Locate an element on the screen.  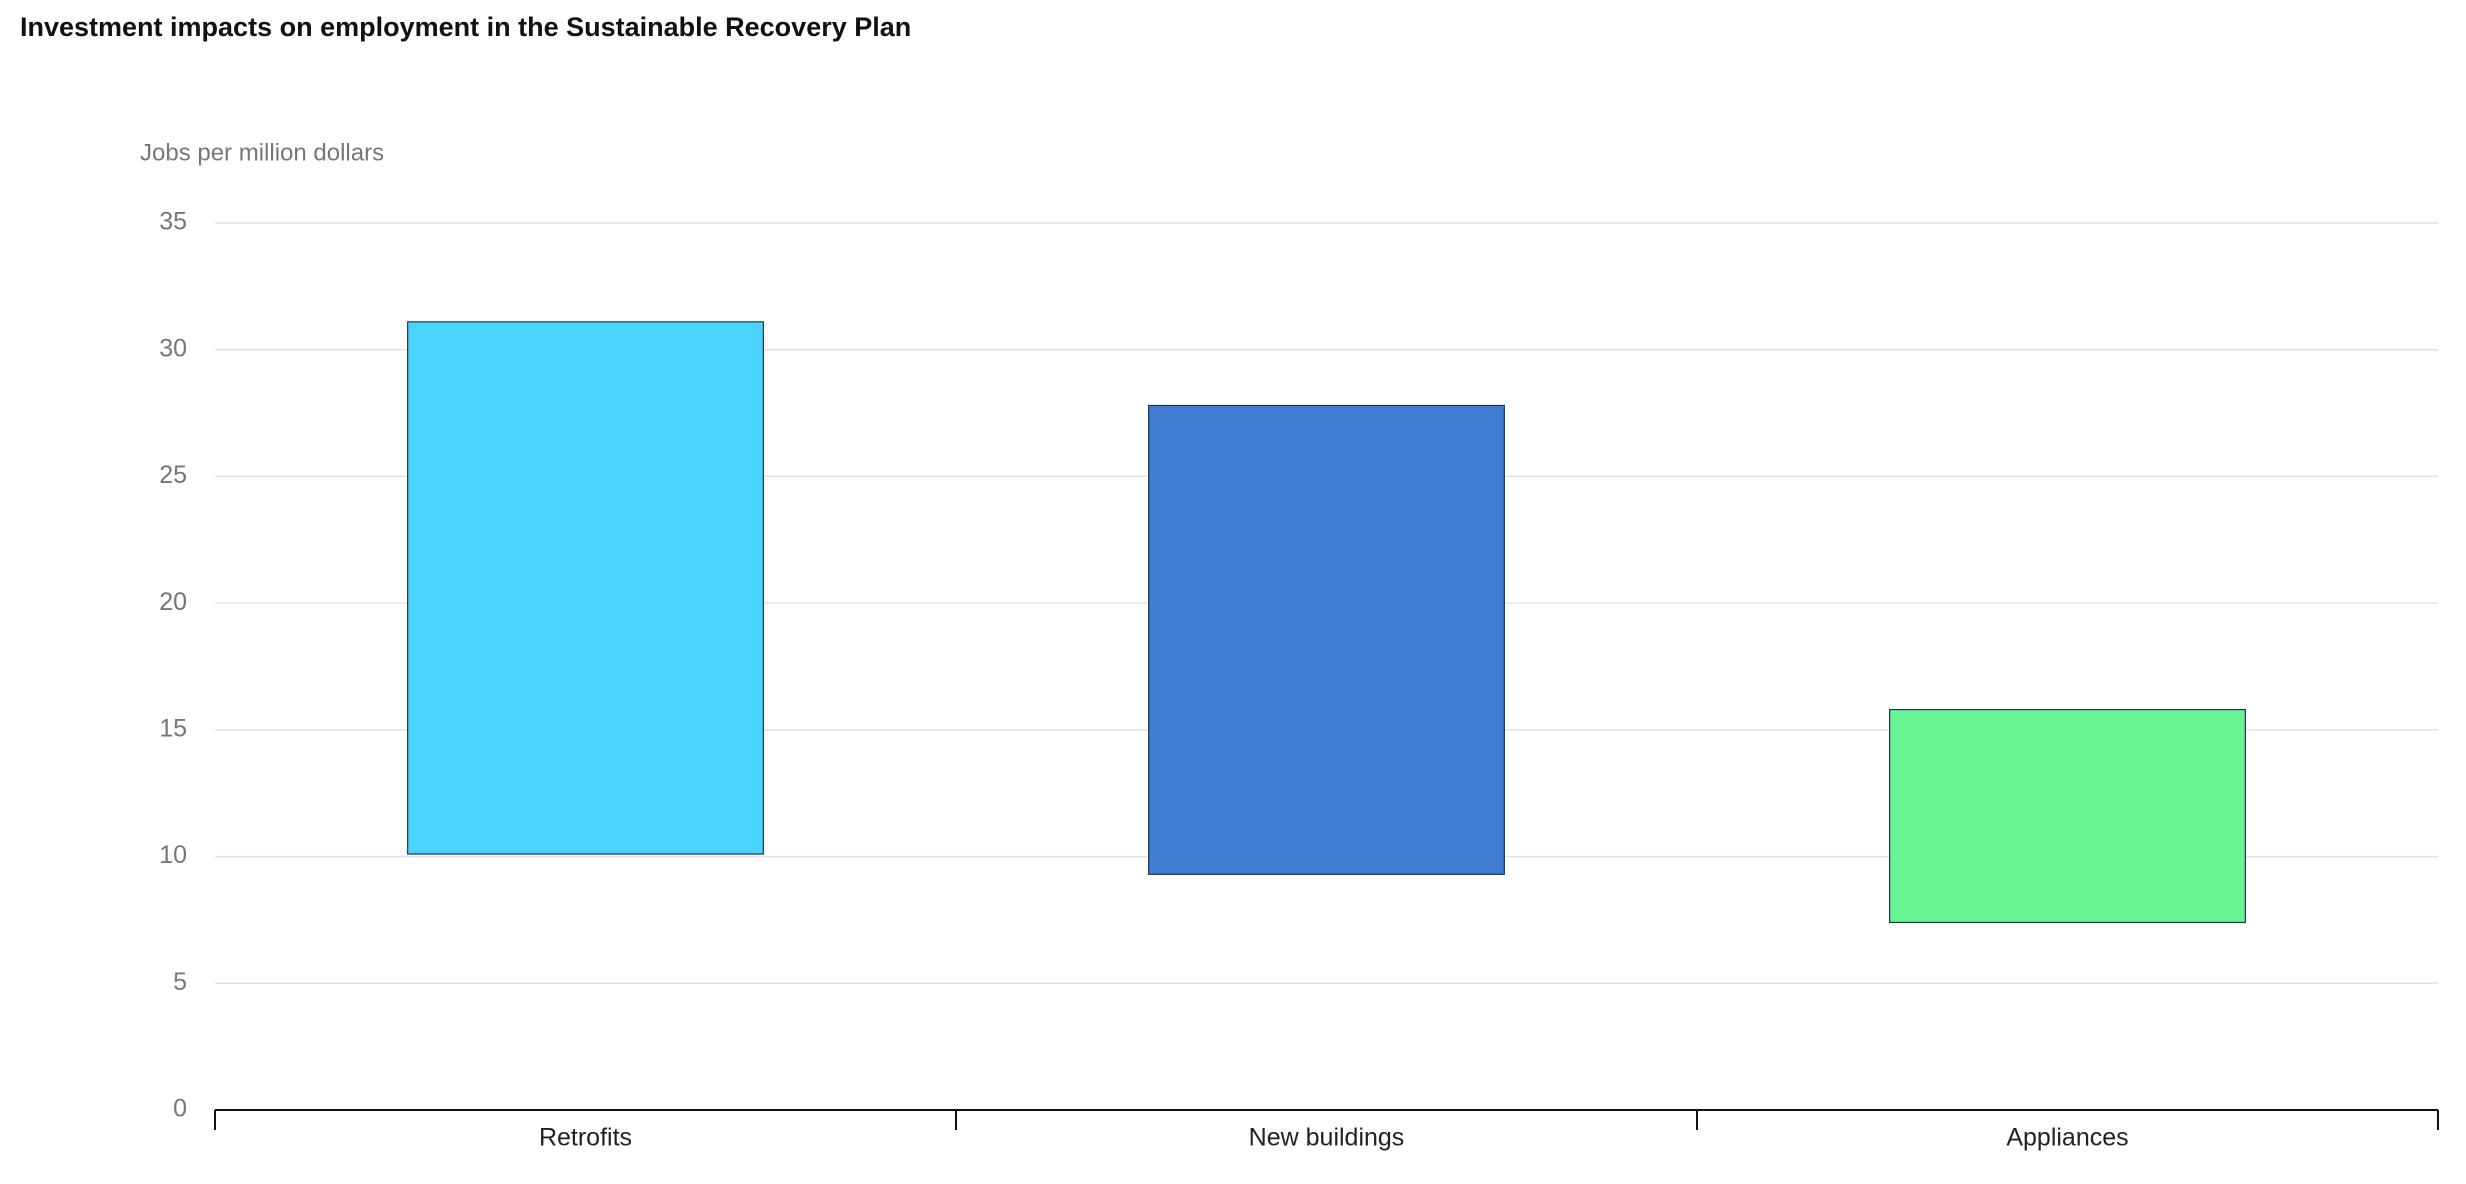
y-tick-label: 0 is located at coordinates (180, 1109).